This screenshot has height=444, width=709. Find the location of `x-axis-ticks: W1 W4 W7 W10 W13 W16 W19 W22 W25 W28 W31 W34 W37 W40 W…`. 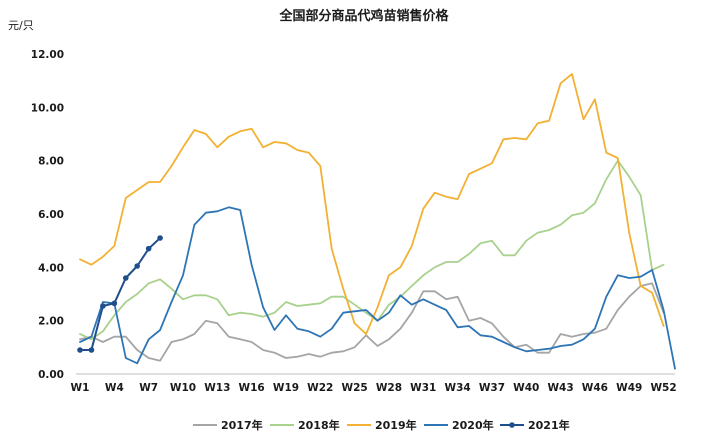

x-axis-ticks: W1 W4 W7 W10 W13 W16 W19 W22 W25 W28 W31 W34 W37 W40 W… is located at coordinates (374, 388).